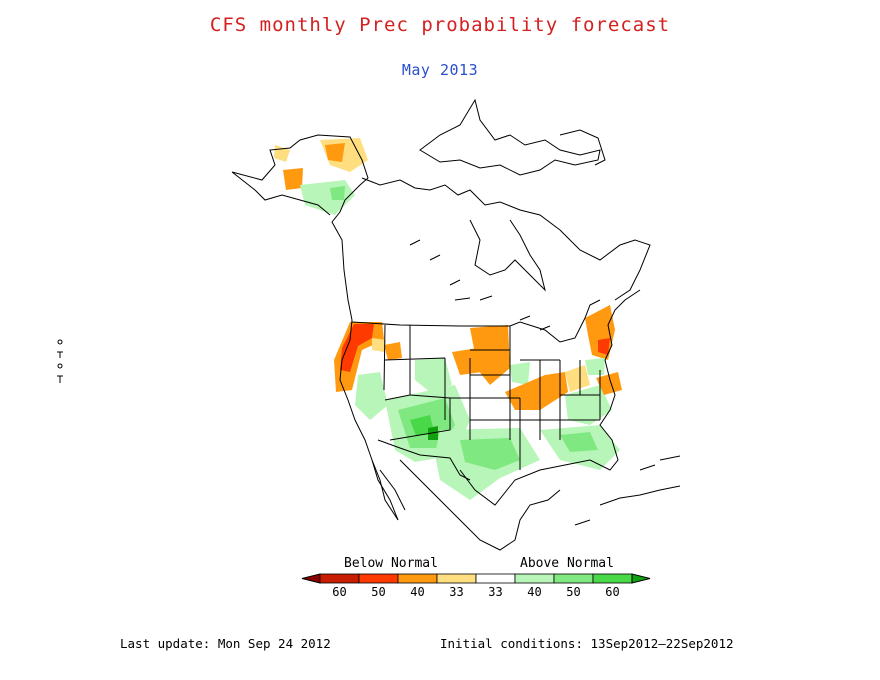 The image size is (880, 680). I want to click on shade-ohio-valley-orange, so click(536, 391).